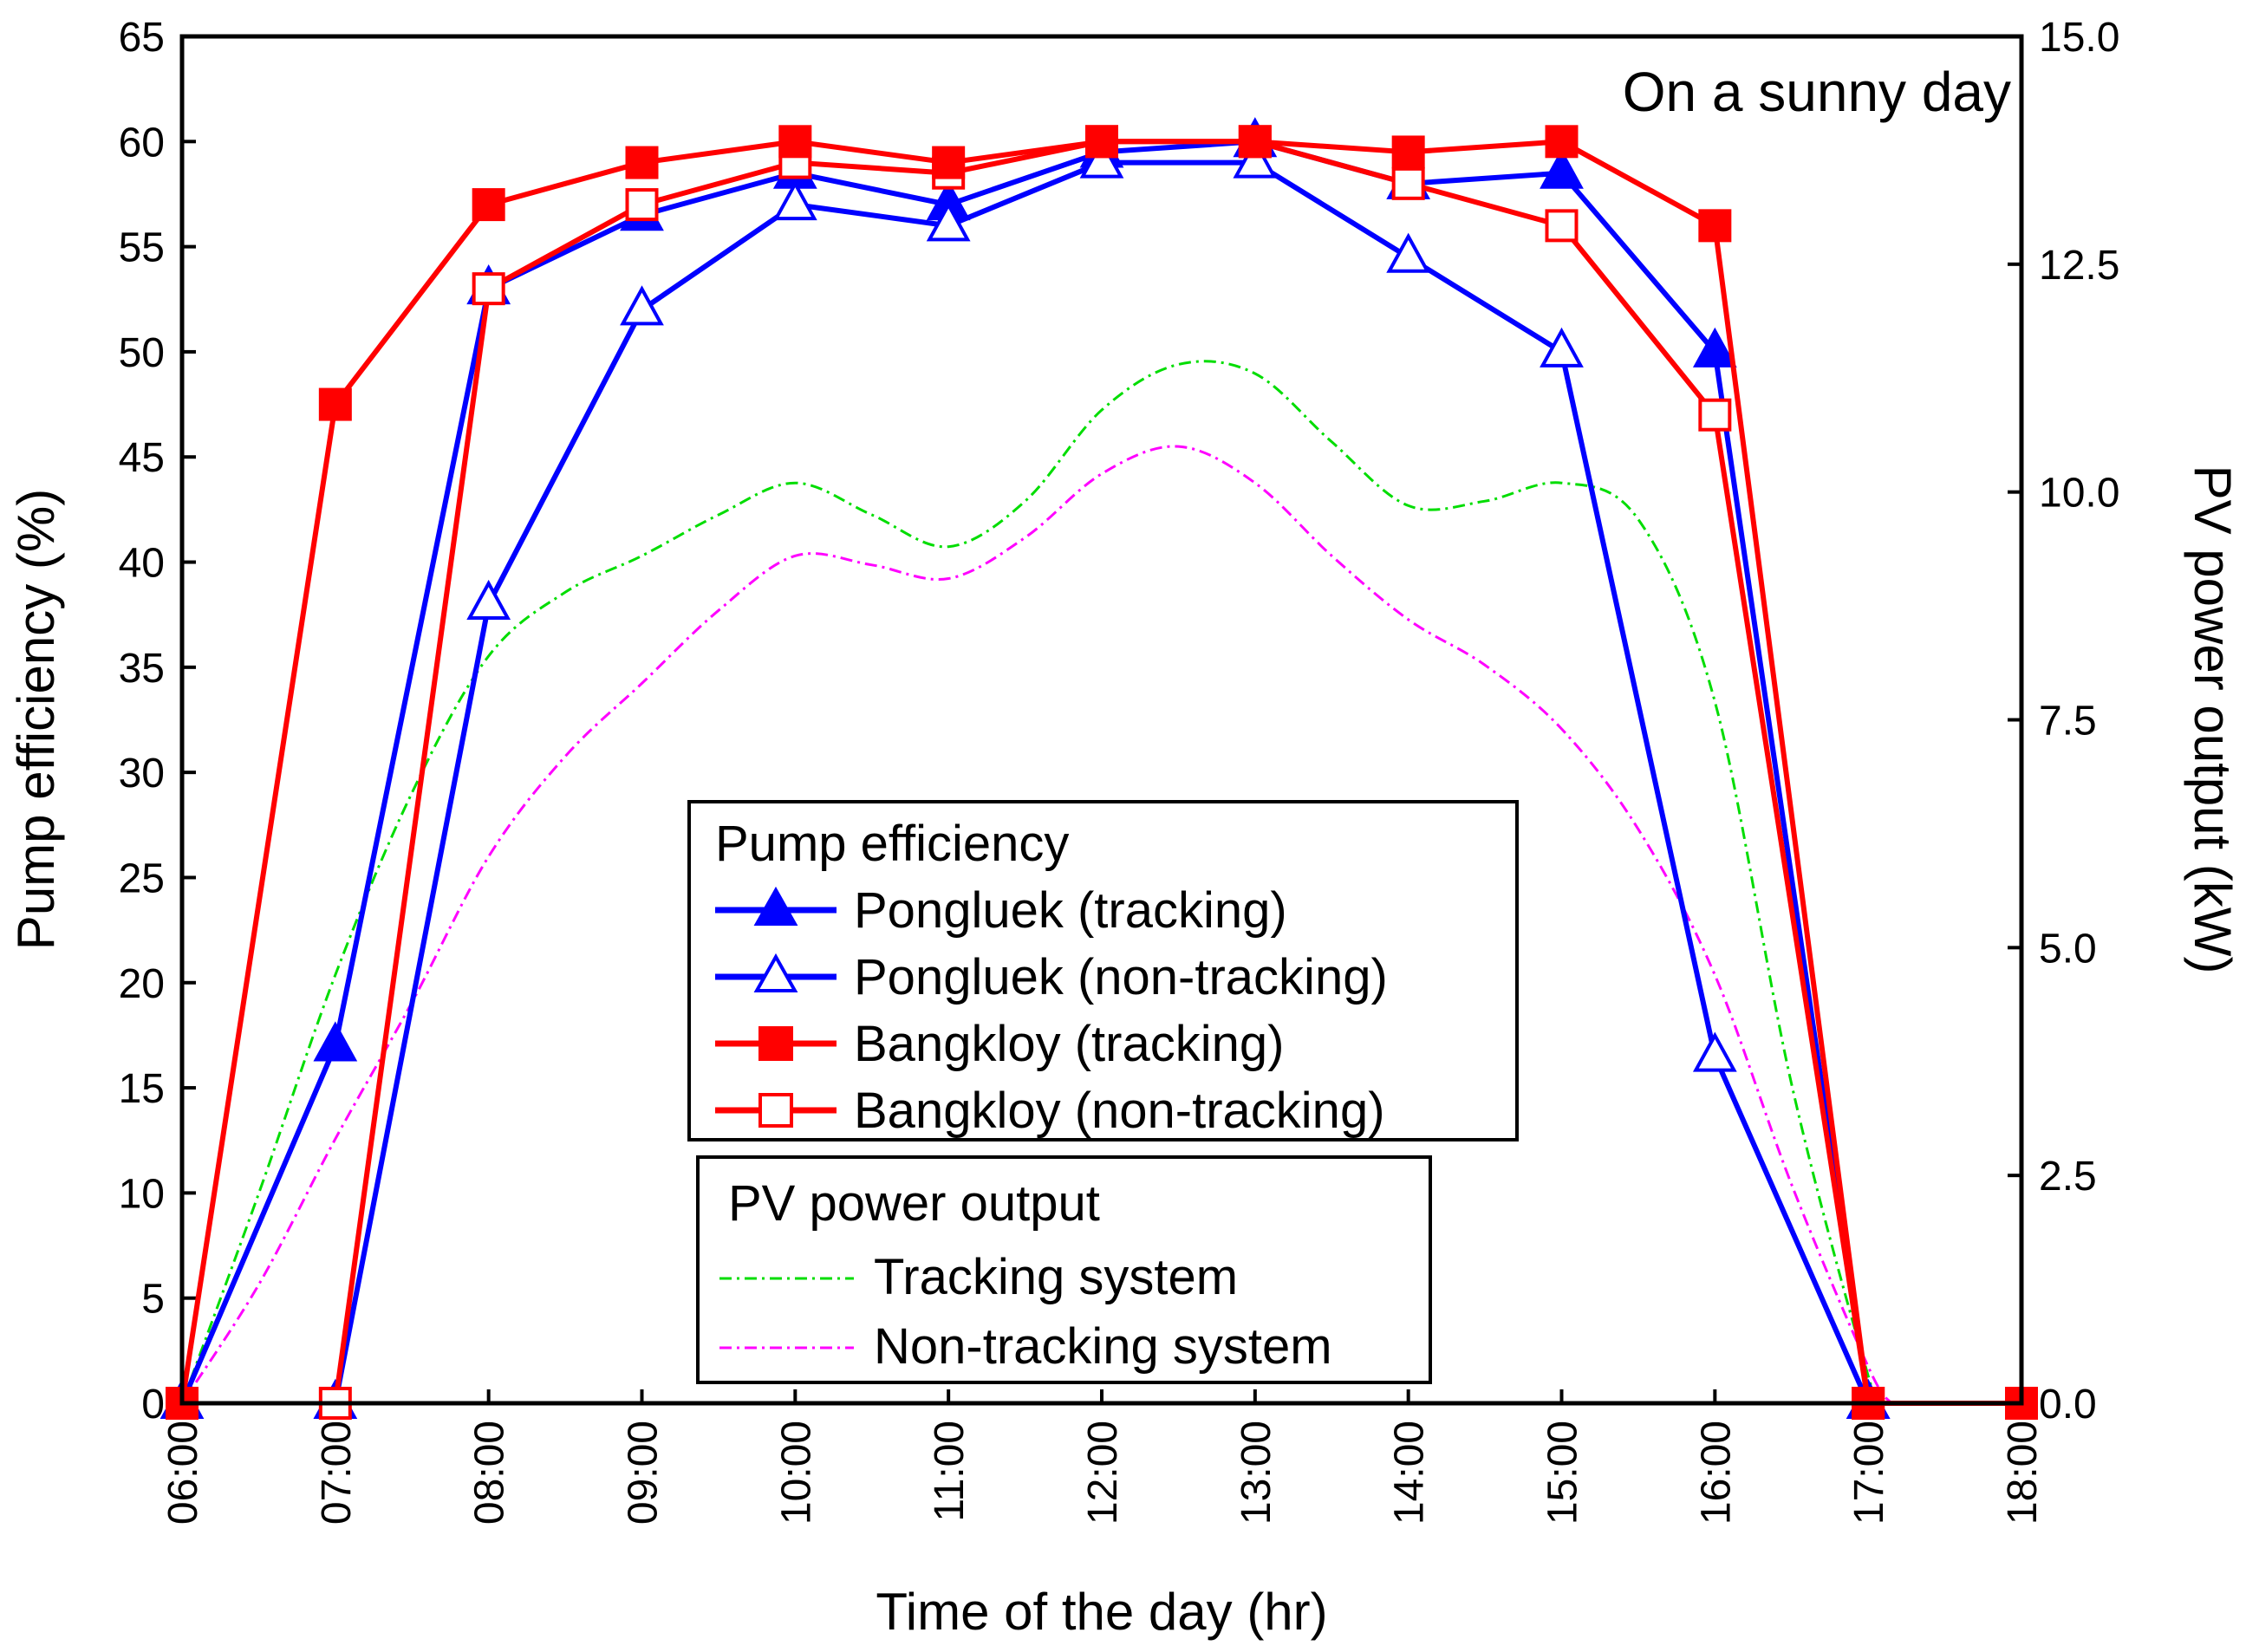 Image resolution: width=2259 pixels, height=1652 pixels. What do you see at coordinates (1103, 1346) in the screenshot?
I see `legend-label-non-tracking-system: Non-tracking system` at bounding box center [1103, 1346].